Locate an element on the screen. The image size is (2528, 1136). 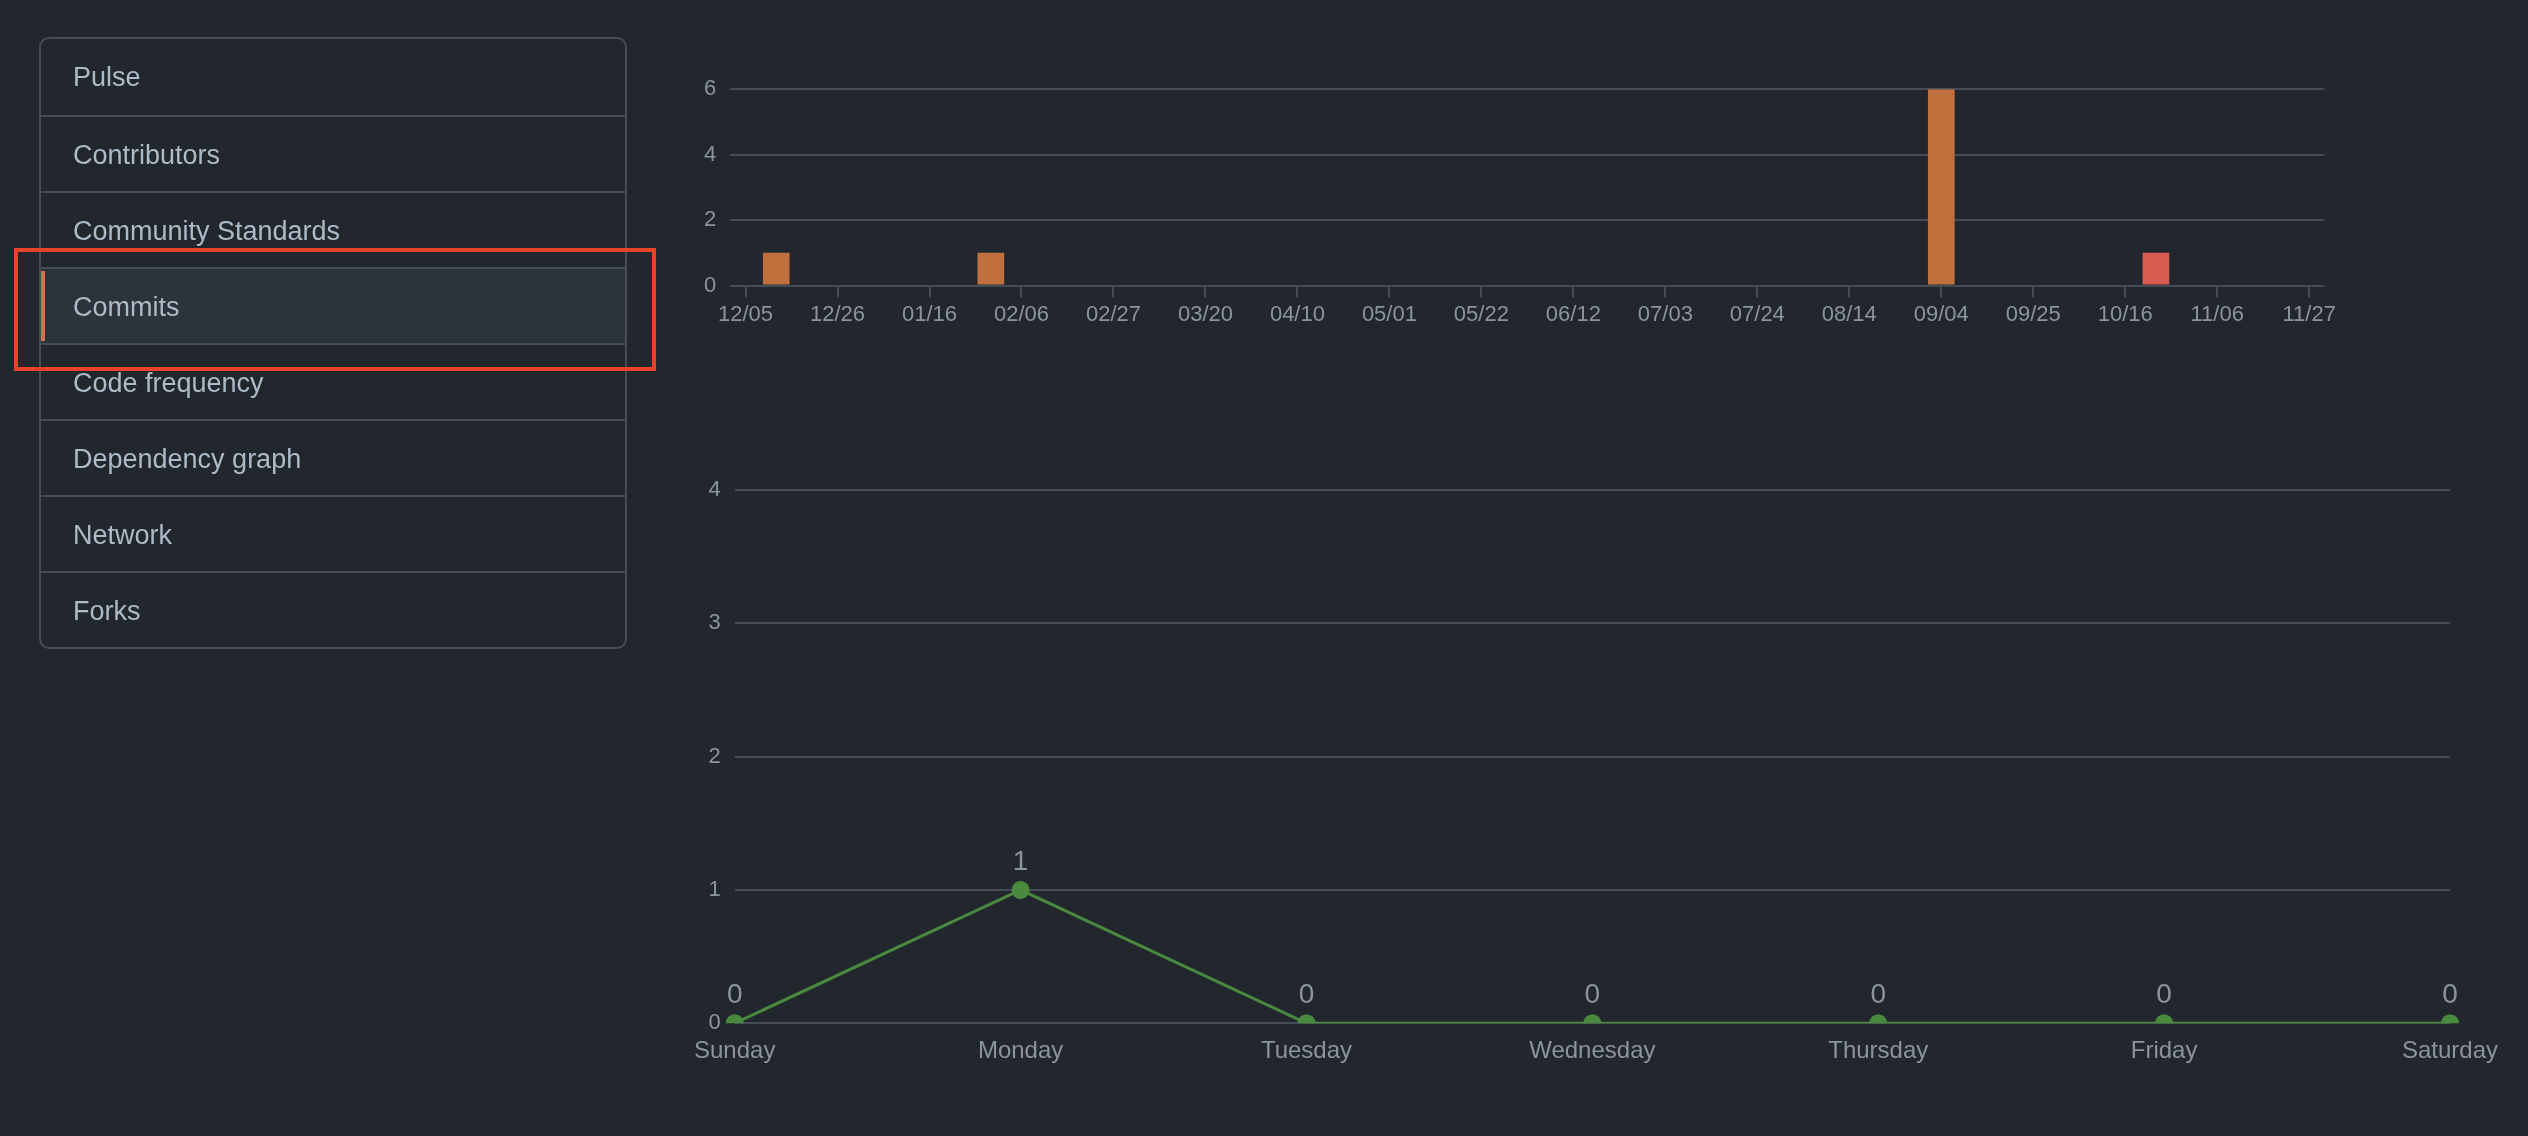
text: Dependency graph is located at coordinates (333, 457).